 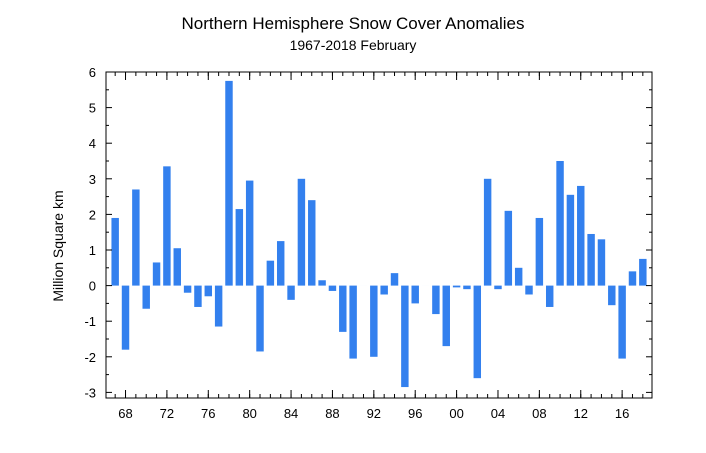 I want to click on x-tick-label: 00, so click(x=456, y=413).